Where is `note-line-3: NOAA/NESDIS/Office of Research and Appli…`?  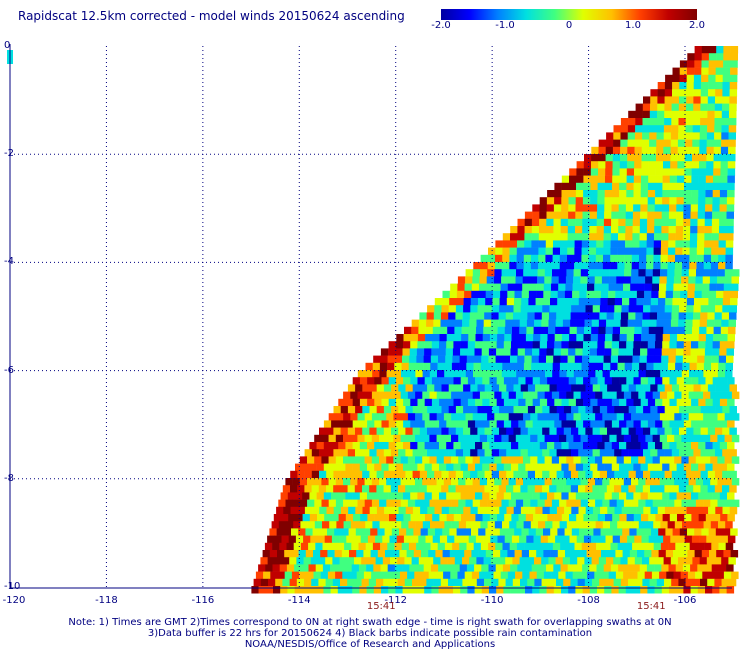
note-line-3: NOAA/NESDIS/Office of Research and Appli… is located at coordinates (370, 644).